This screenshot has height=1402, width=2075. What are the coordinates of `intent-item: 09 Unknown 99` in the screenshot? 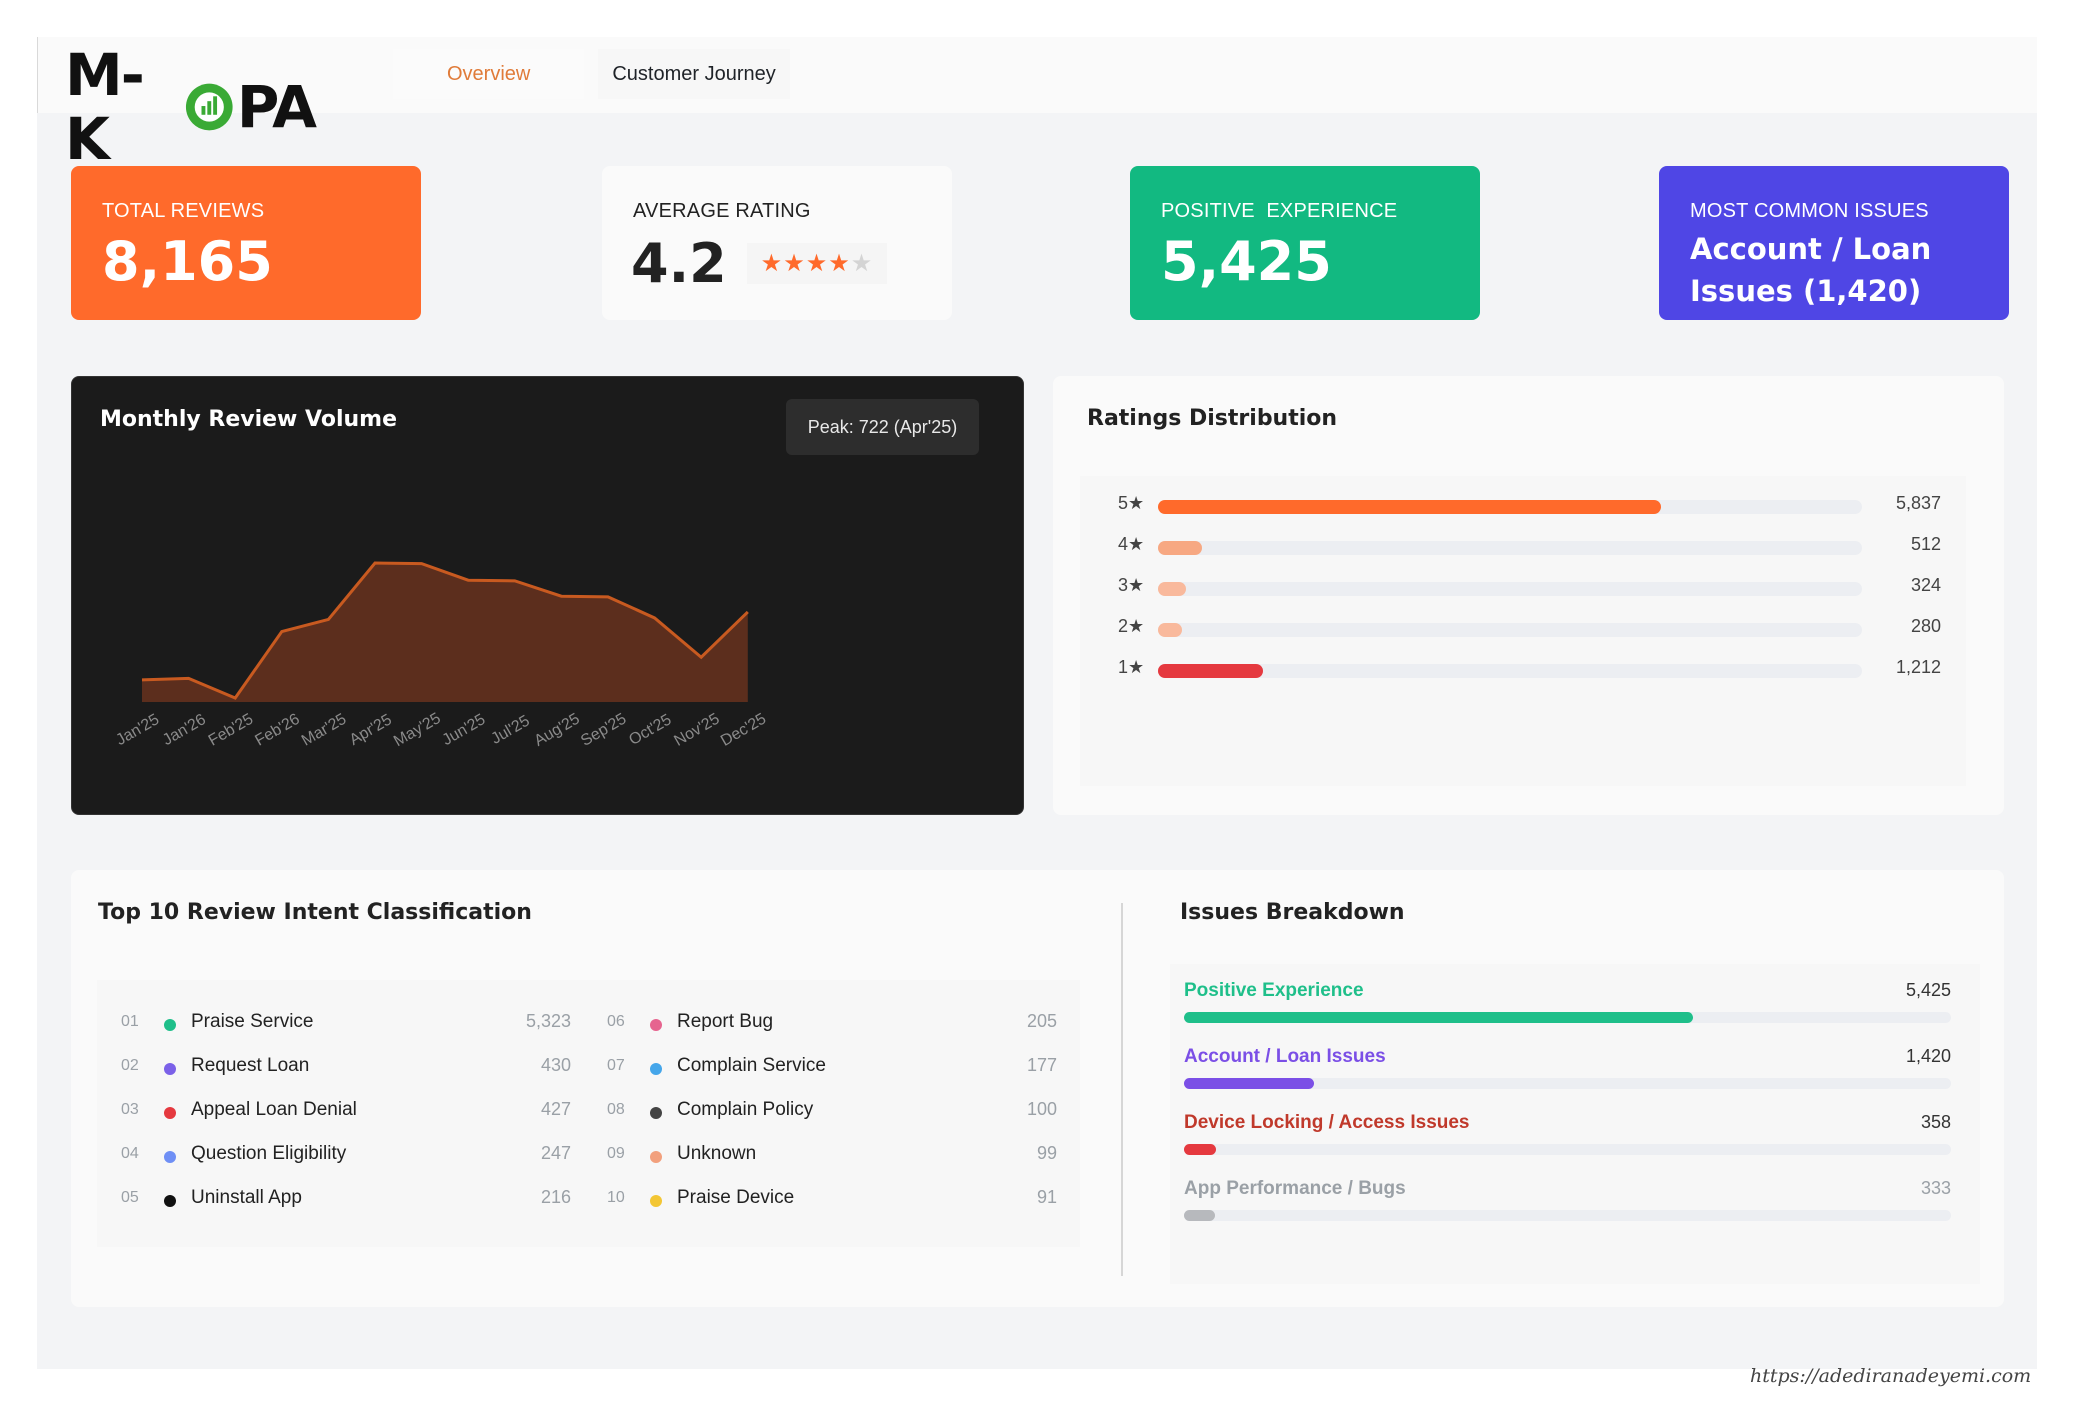 It's located at (832, 1157).